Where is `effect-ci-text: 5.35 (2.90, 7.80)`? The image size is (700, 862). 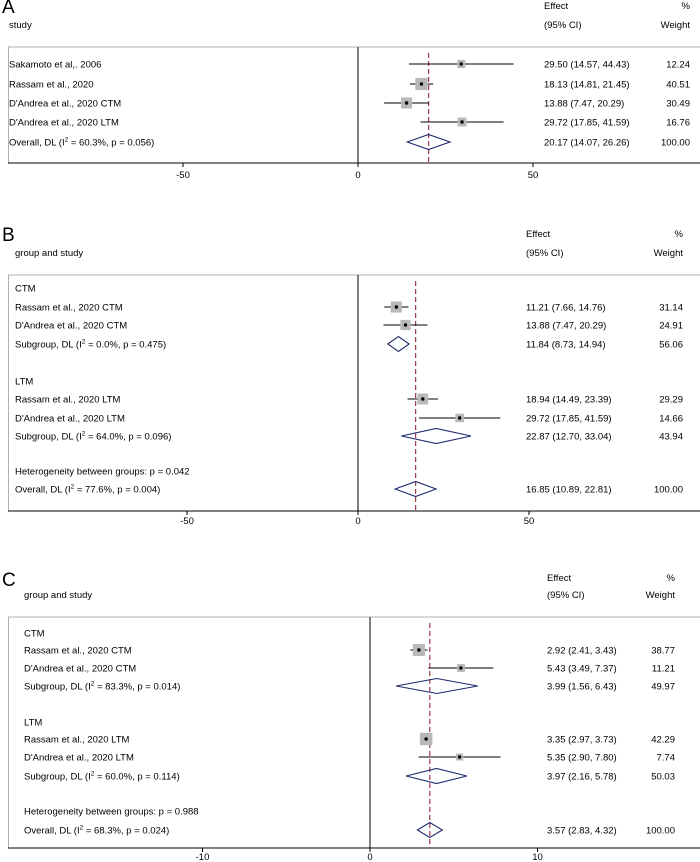 effect-ci-text: 5.35 (2.90, 7.80) is located at coordinates (582, 758).